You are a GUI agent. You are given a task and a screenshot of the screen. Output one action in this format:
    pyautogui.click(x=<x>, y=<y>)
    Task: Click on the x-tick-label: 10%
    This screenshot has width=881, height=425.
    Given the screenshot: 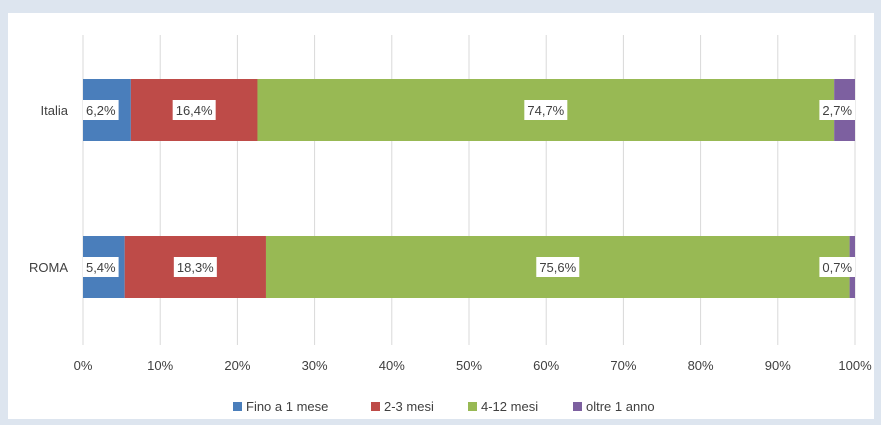 What is the action you would take?
    pyautogui.click(x=160, y=365)
    